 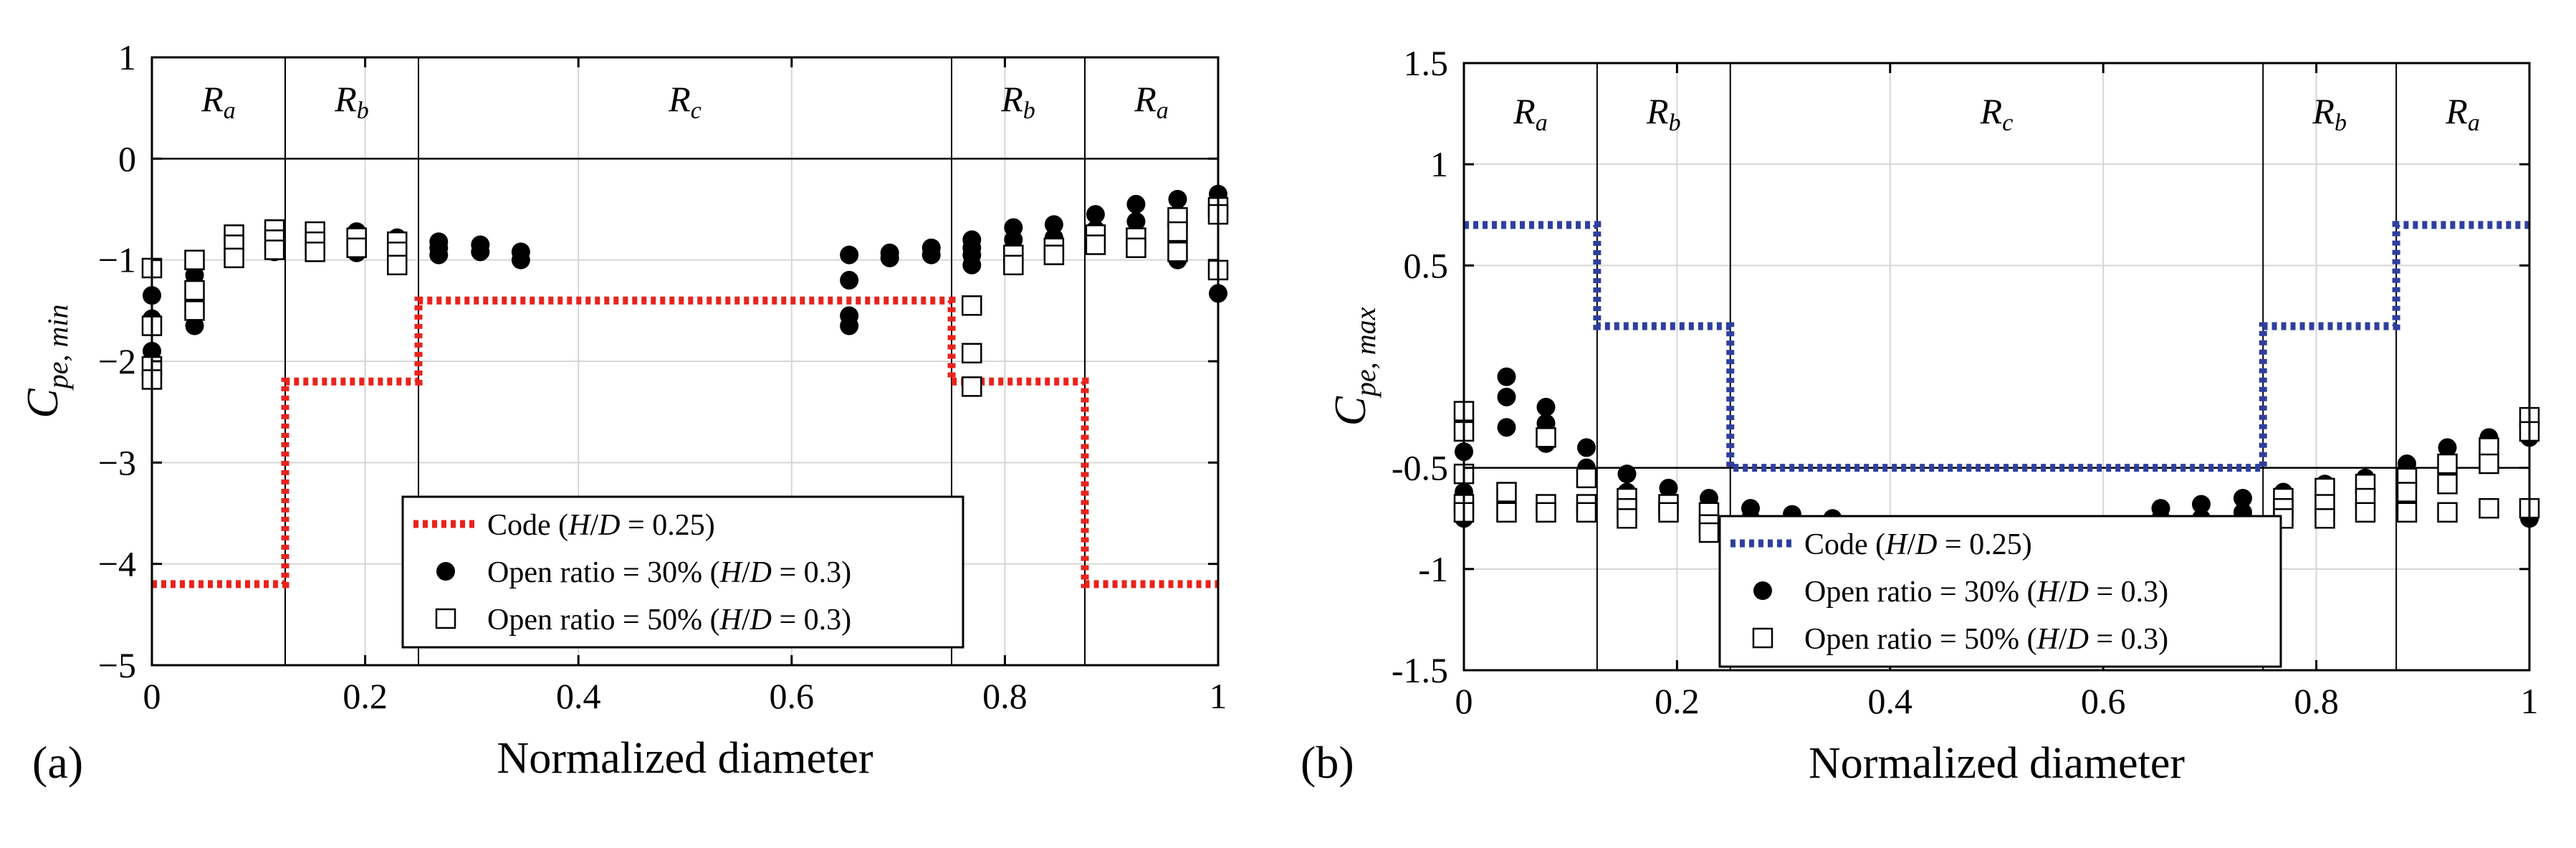 I want to click on legend-circle-swatch, so click(x=1762, y=590).